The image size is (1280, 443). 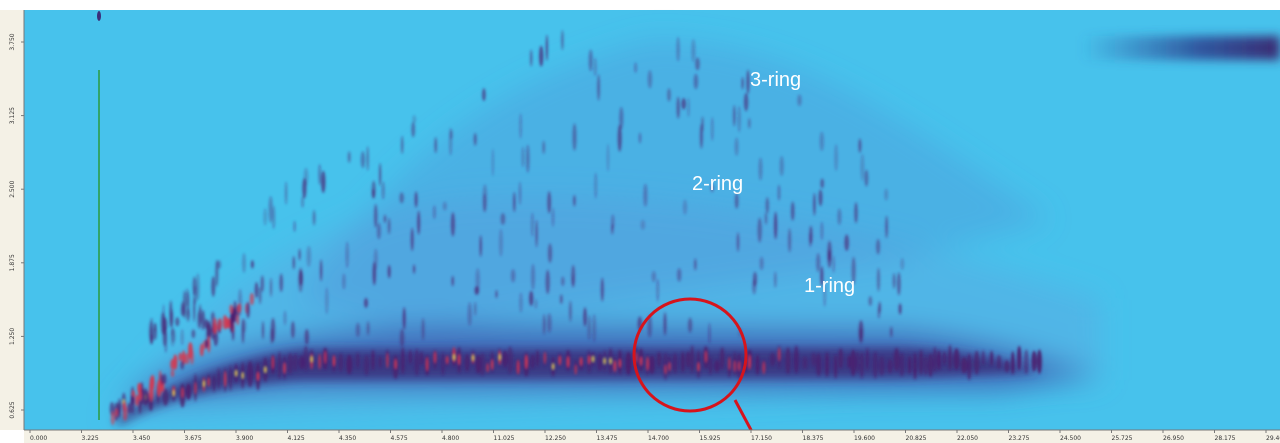 I want to click on highlight-circle, so click(x=690, y=355).